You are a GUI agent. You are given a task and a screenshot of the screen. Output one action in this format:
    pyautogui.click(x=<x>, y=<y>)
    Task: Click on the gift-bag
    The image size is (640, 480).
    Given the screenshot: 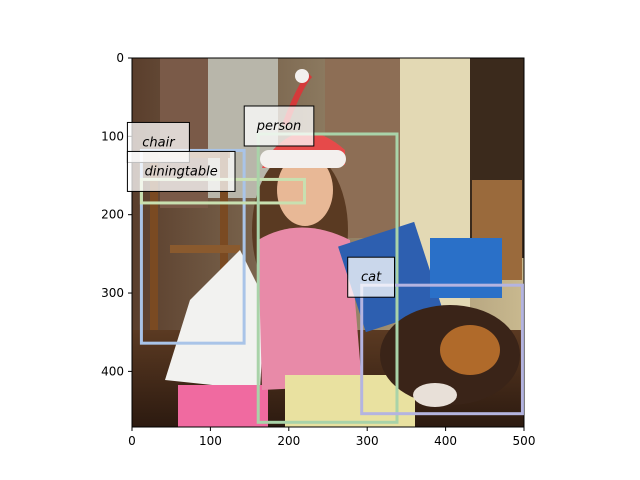 What is the action you would take?
    pyautogui.click(x=223, y=406)
    